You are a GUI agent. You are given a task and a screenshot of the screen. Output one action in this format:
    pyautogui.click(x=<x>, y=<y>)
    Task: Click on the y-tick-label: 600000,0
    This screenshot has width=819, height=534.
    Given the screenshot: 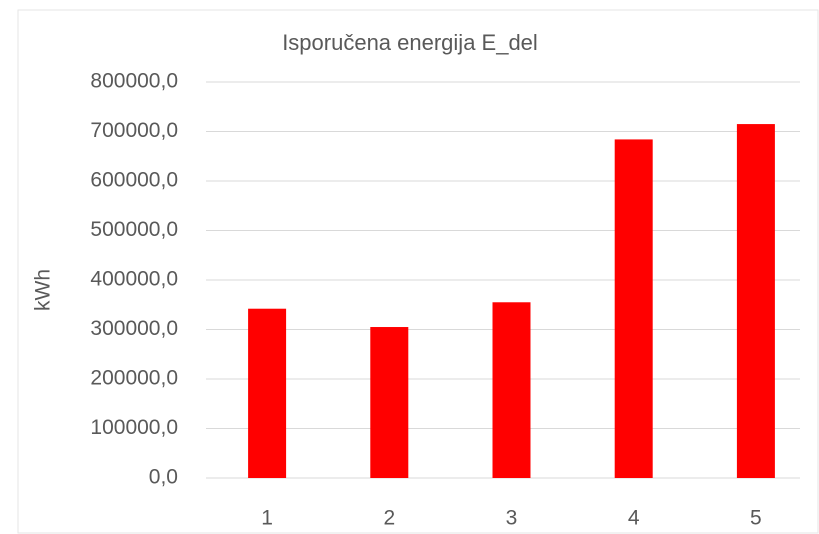 What is the action you would take?
    pyautogui.click(x=134, y=180)
    